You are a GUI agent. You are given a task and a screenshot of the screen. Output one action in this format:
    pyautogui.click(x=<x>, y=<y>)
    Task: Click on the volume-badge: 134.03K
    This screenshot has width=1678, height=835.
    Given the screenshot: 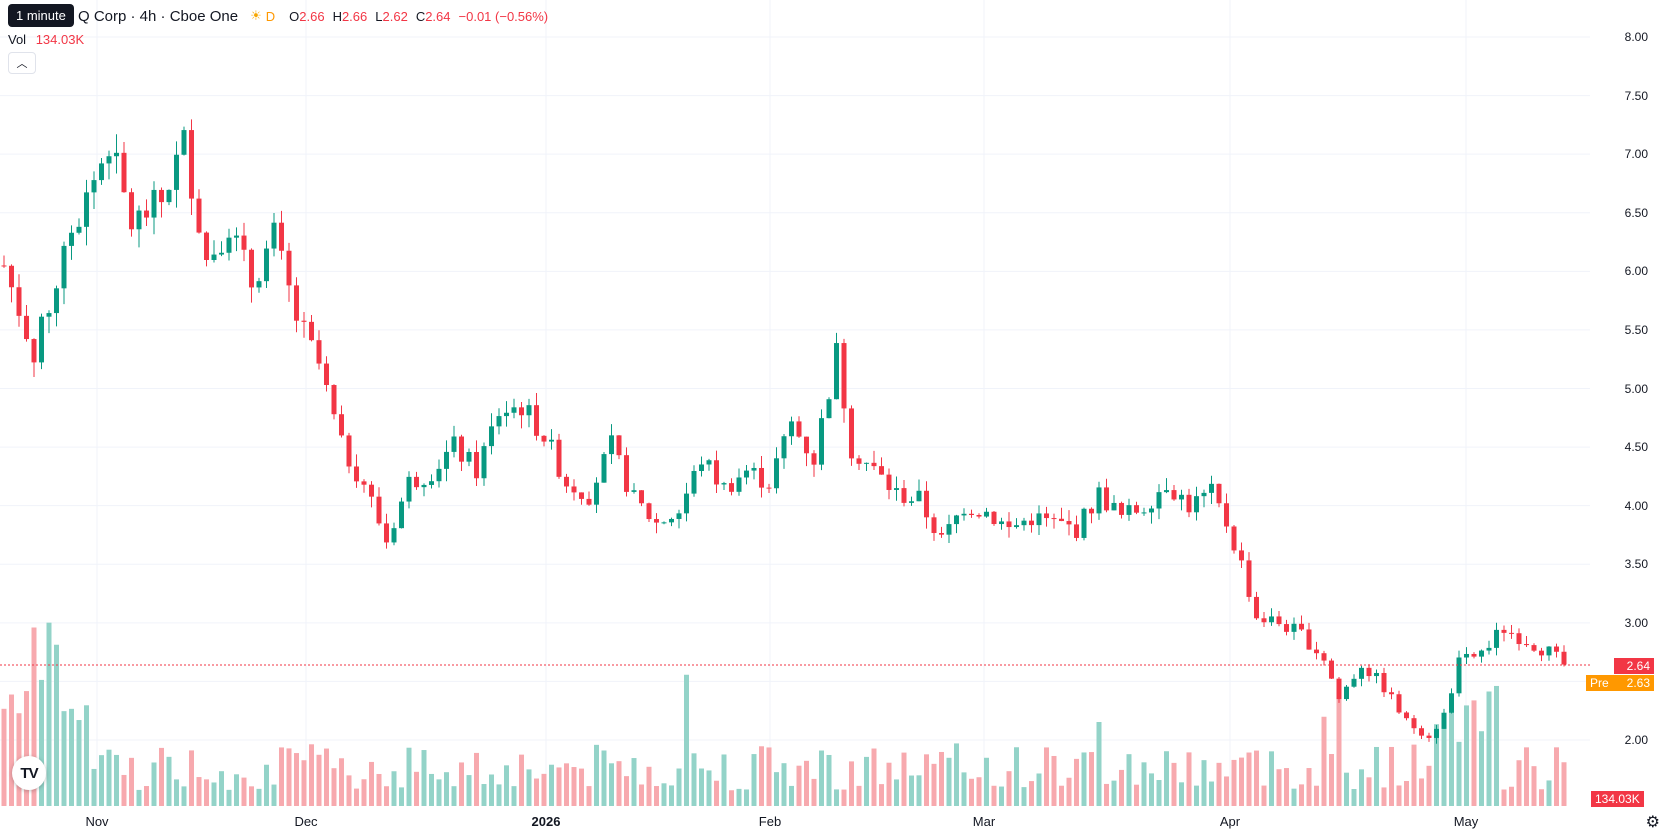 What is the action you would take?
    pyautogui.click(x=1617, y=799)
    